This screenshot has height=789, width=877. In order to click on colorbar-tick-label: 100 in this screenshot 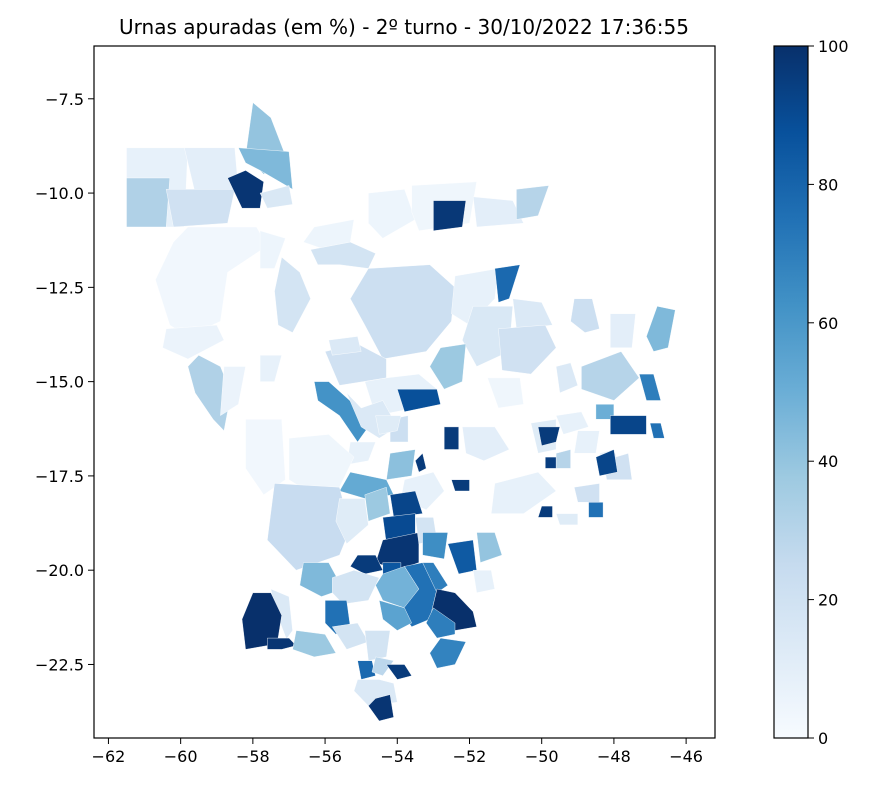, I will do `click(833, 46)`.